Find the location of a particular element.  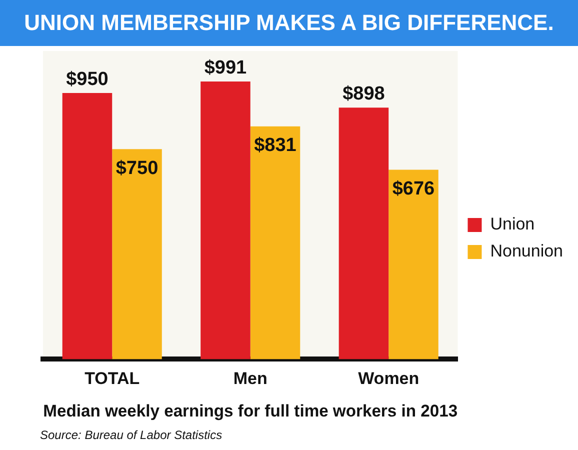

chart-title: UNION MEMBERSHIP MAKES A BIG DIFFERENCE. is located at coordinates (289, 23).